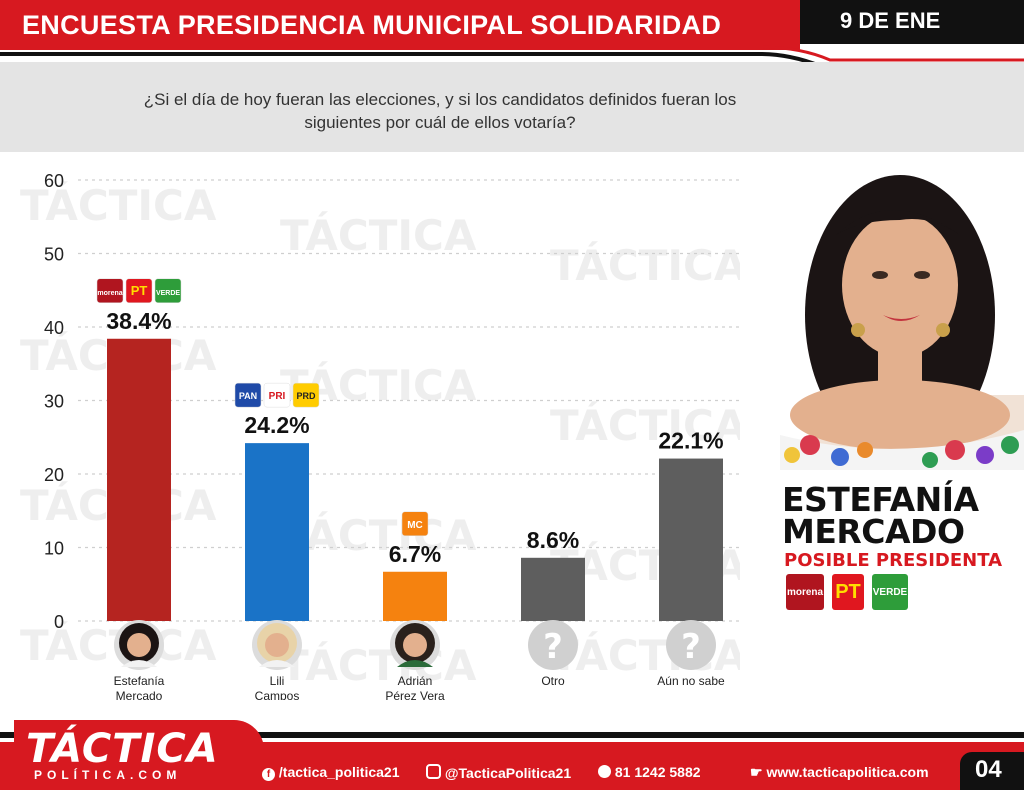 The width and height of the screenshot is (1024, 790). What do you see at coordinates (415, 694) in the screenshot?
I see `x-tick-label: Pérez Vera` at bounding box center [415, 694].